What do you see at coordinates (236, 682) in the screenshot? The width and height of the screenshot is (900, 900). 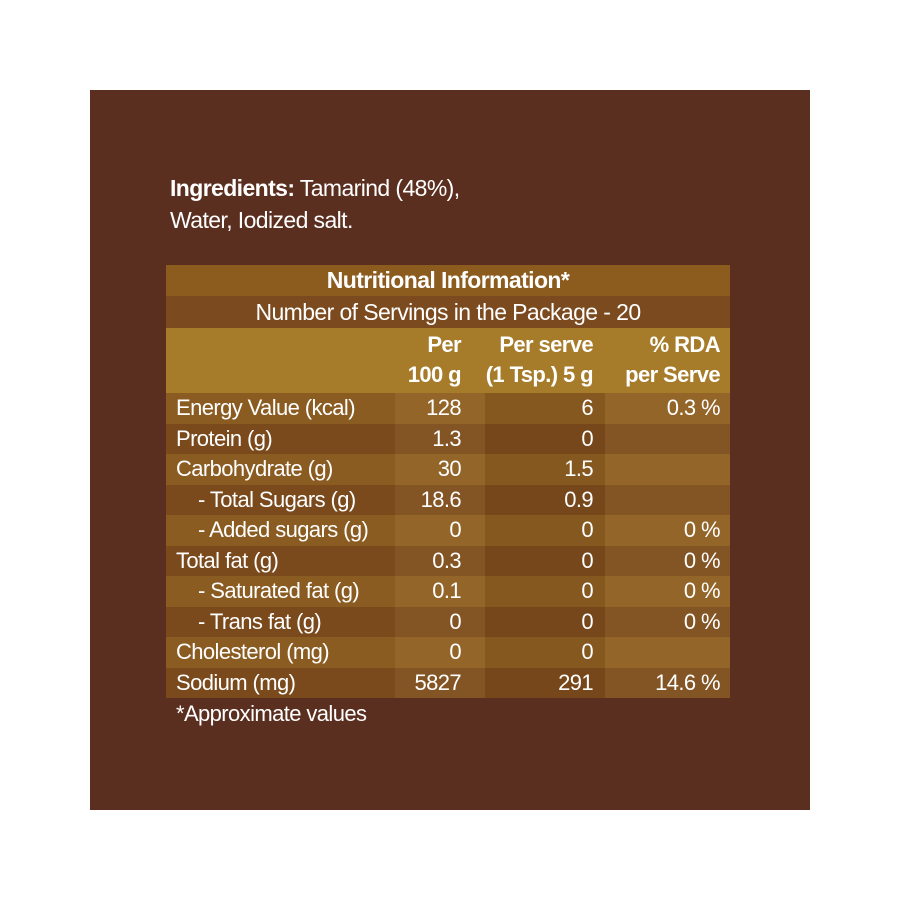 I see `nutrient-name: Sodium (mg)` at bounding box center [236, 682].